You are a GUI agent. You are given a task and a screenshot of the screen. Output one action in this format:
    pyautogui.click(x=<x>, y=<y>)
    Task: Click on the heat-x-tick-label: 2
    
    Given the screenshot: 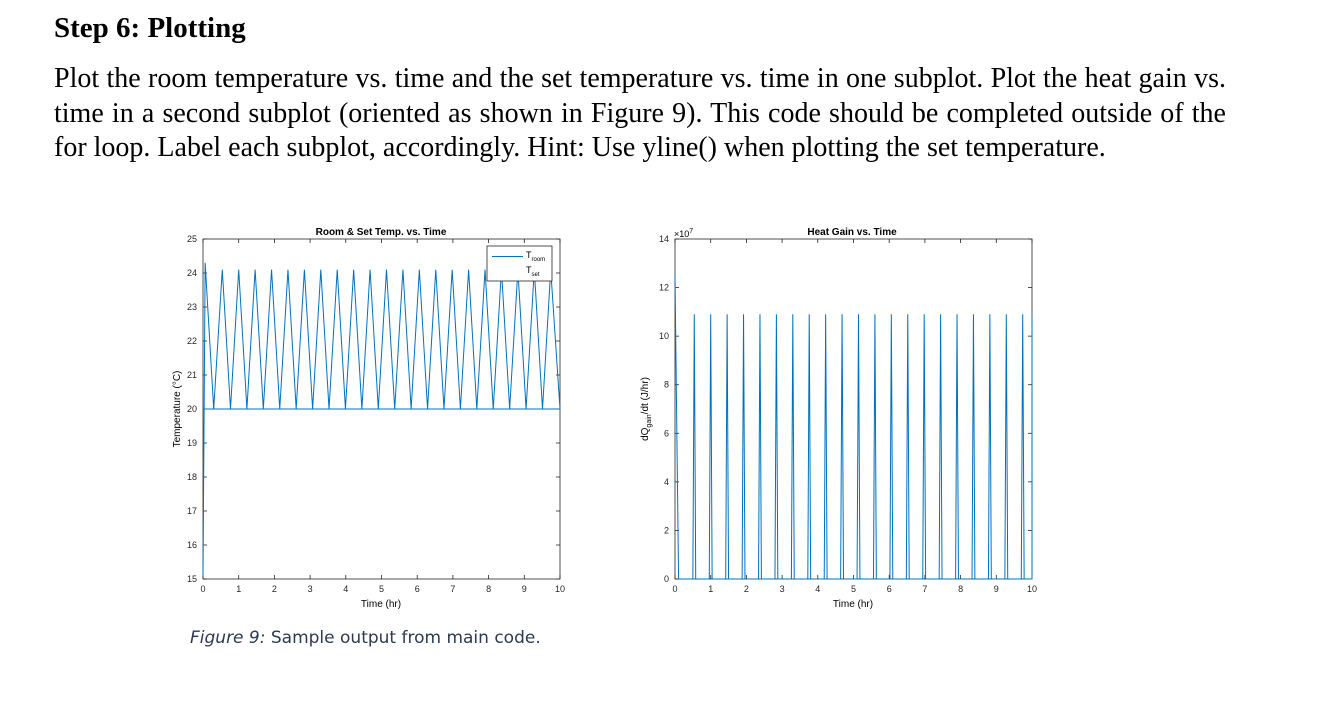 What is the action you would take?
    pyautogui.click(x=746, y=589)
    